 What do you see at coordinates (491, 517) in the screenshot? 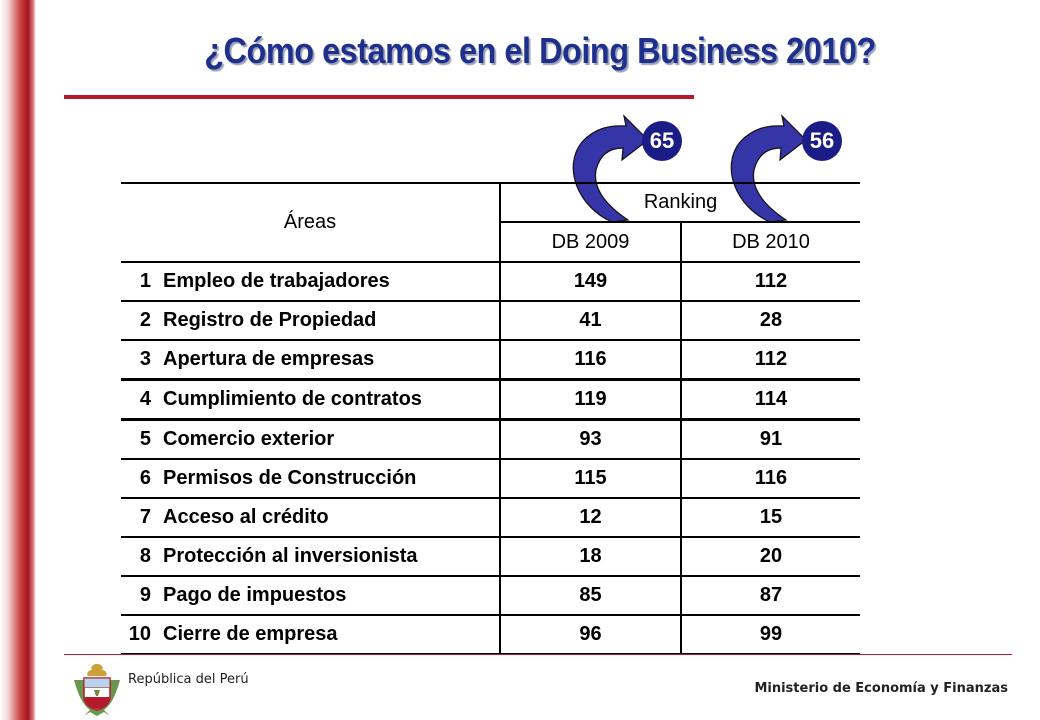
I see `table-row: 7 Acceso al crédito 12 15` at bounding box center [491, 517].